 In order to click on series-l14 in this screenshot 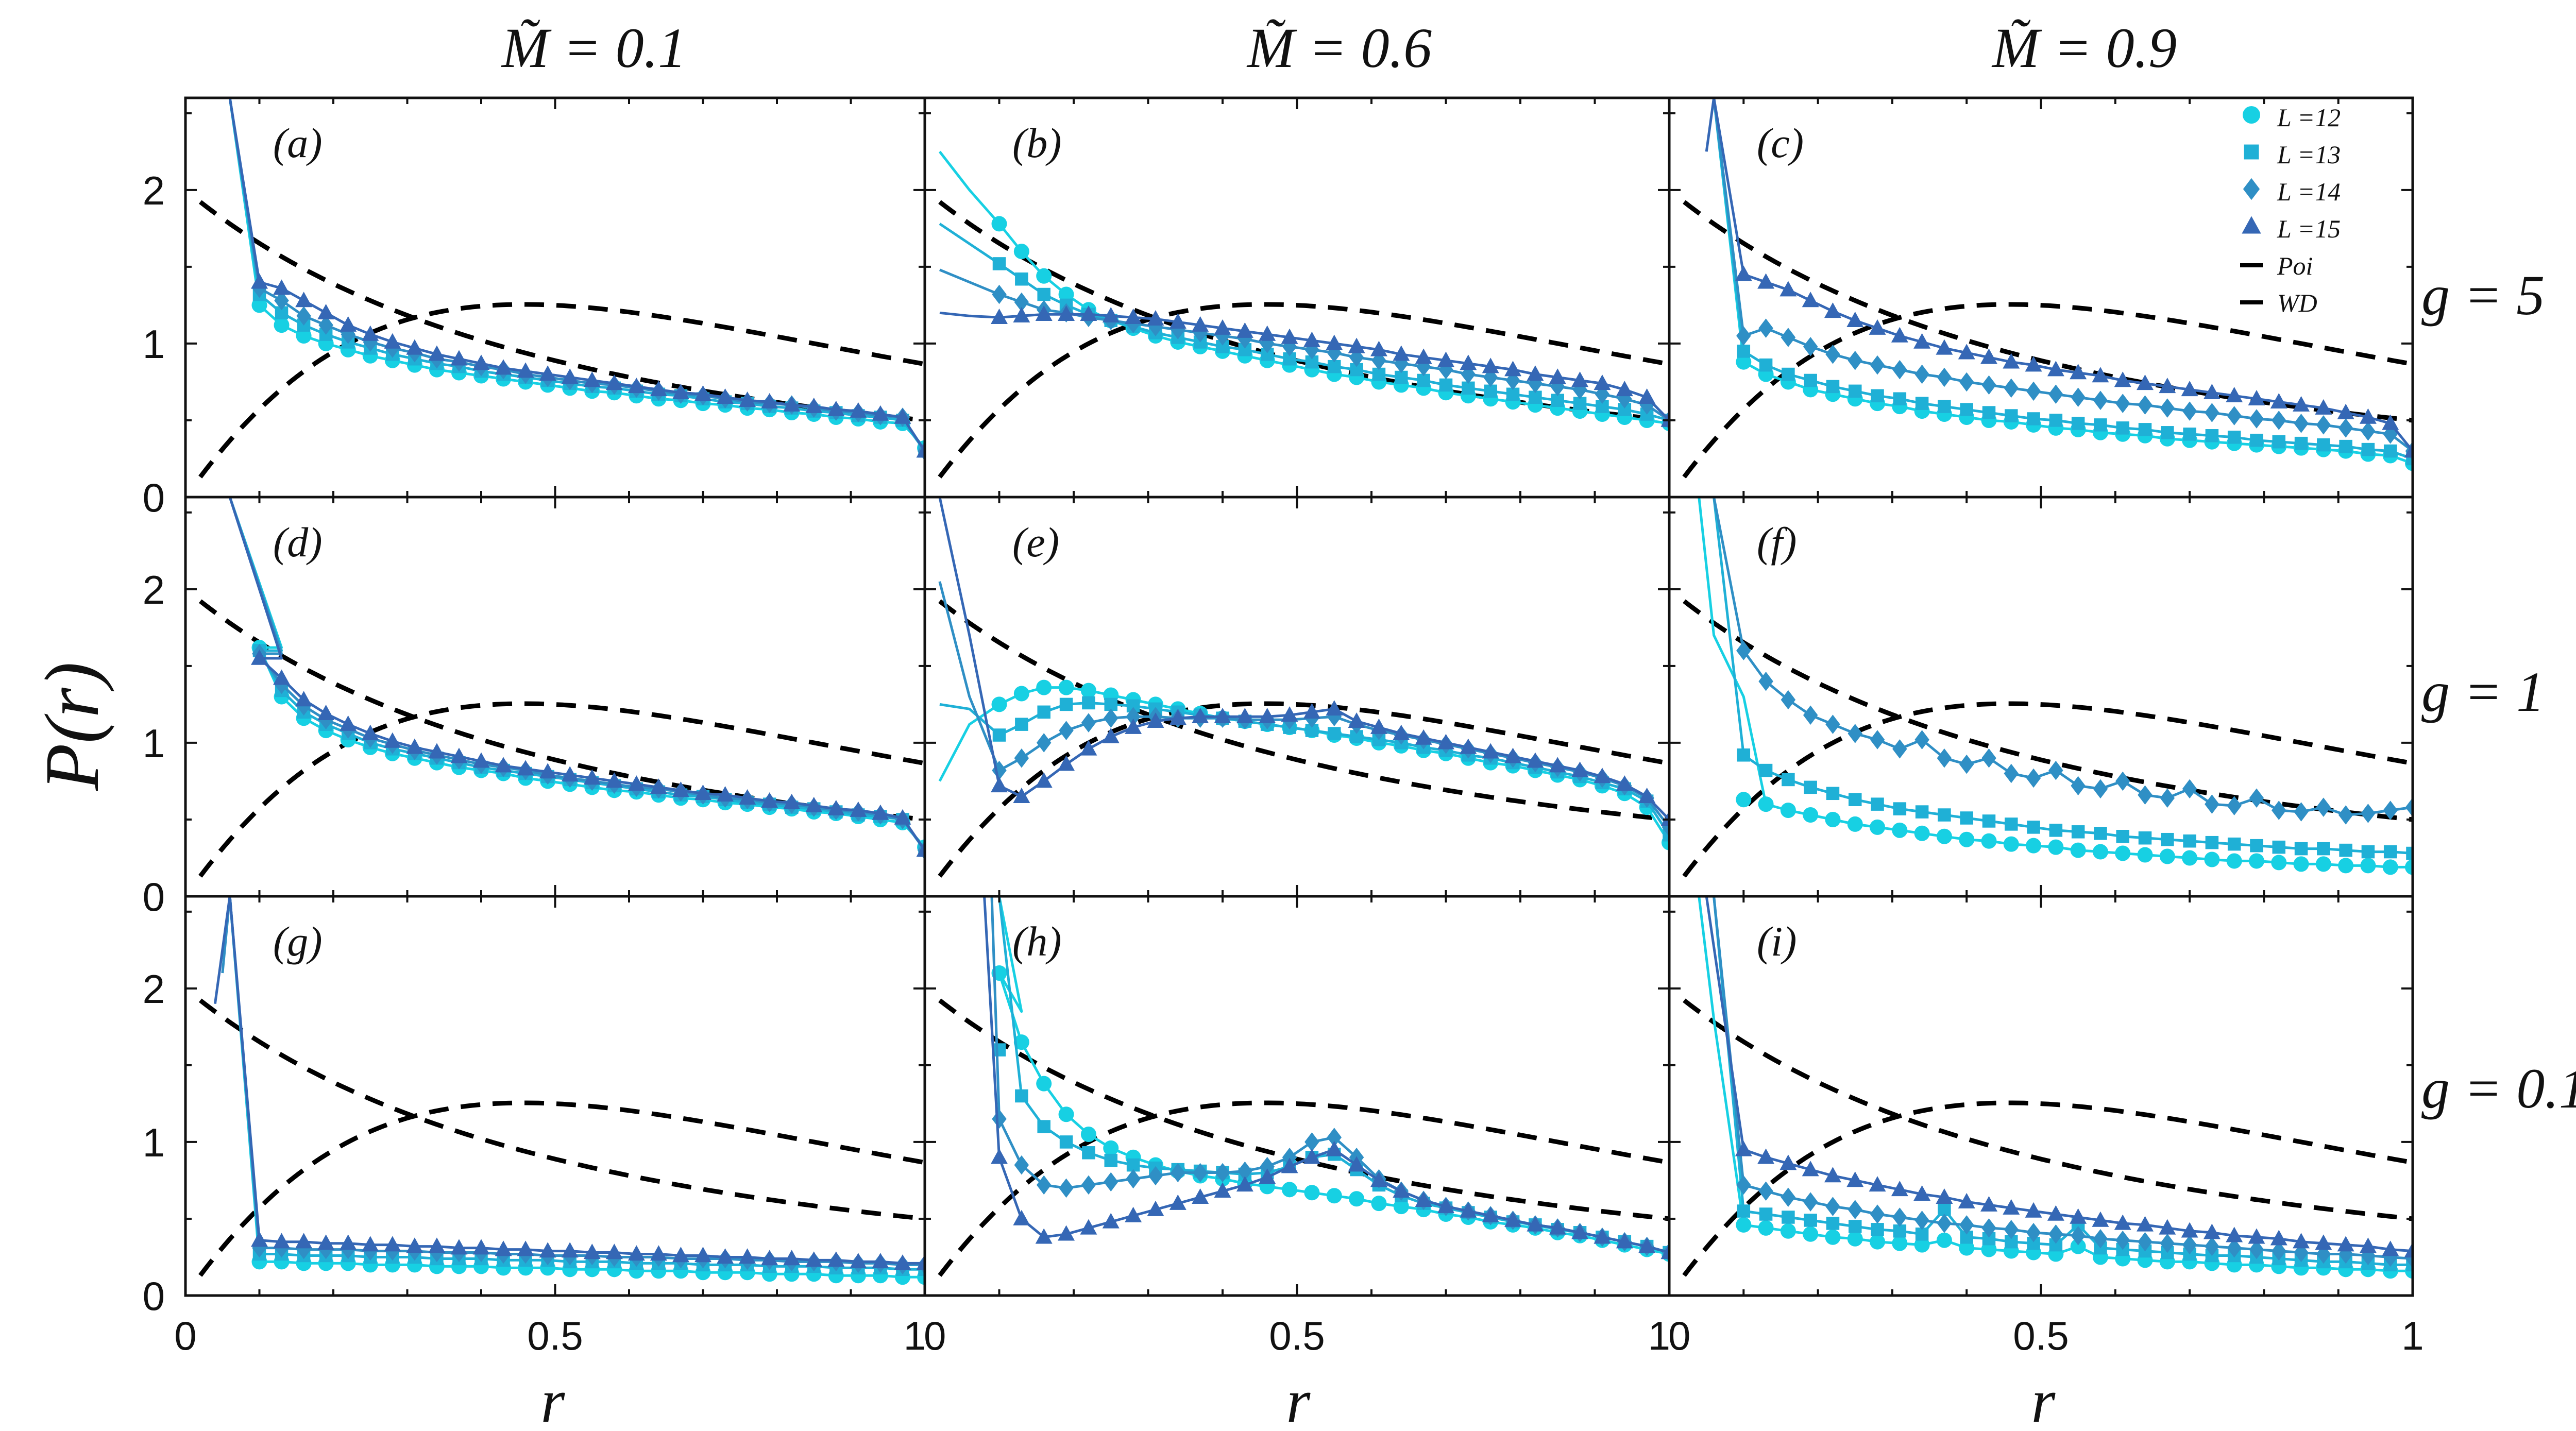, I will do `click(2063, 1082)`.